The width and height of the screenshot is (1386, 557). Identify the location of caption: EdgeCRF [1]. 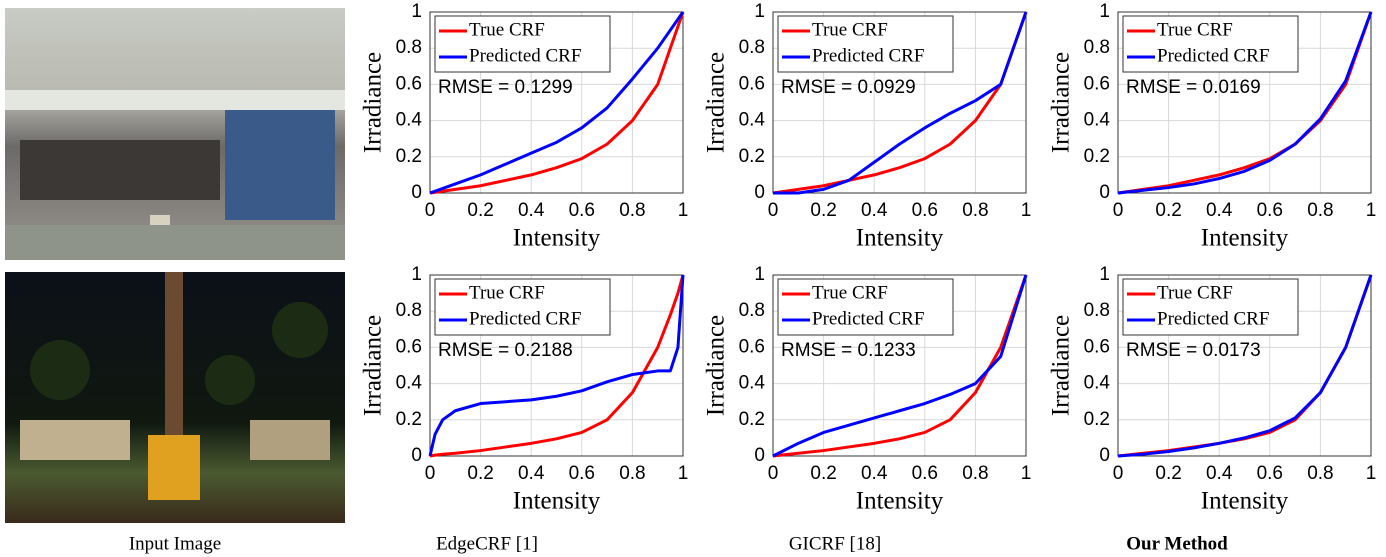
(487, 543).